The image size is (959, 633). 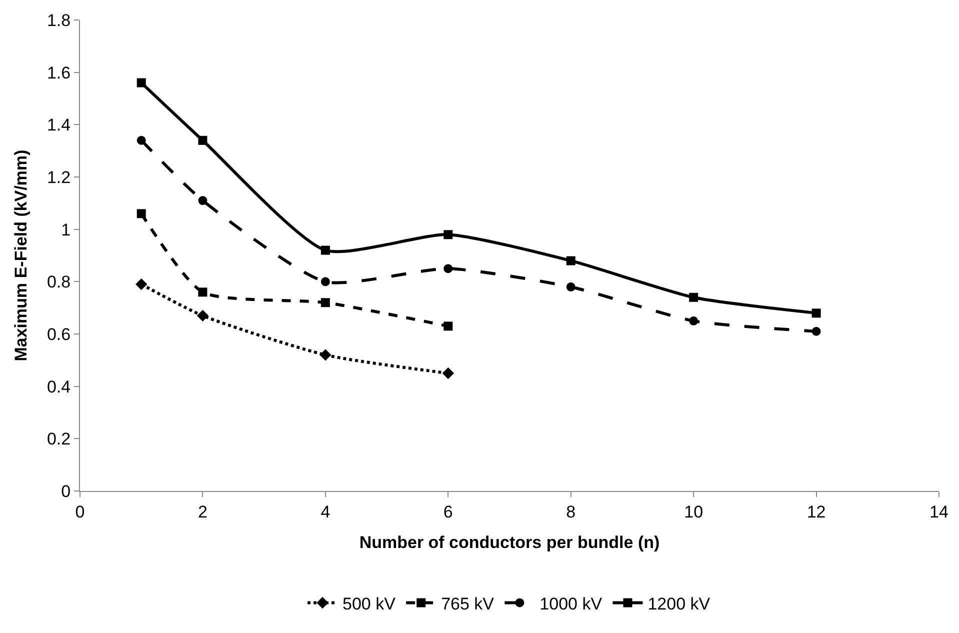 What do you see at coordinates (325, 512) in the screenshot?
I see `x-tick-label: 4` at bounding box center [325, 512].